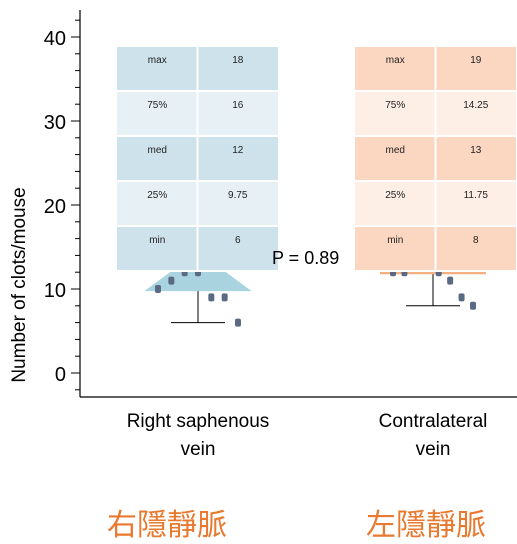 Image resolution: width=517 pixels, height=544 pixels. I want to click on y-axis-label: Number of clots/mouse, so click(19, 284).